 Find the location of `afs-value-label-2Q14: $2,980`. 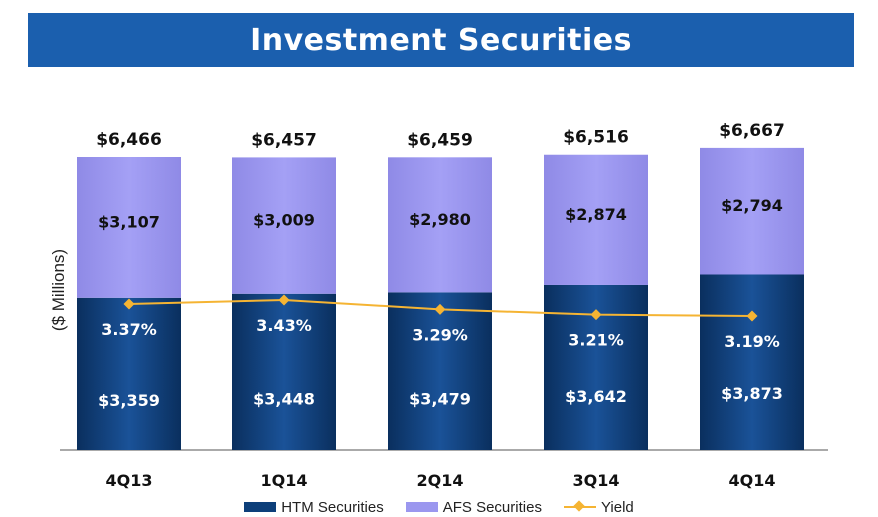

afs-value-label-2Q14: $2,980 is located at coordinates (440, 219).